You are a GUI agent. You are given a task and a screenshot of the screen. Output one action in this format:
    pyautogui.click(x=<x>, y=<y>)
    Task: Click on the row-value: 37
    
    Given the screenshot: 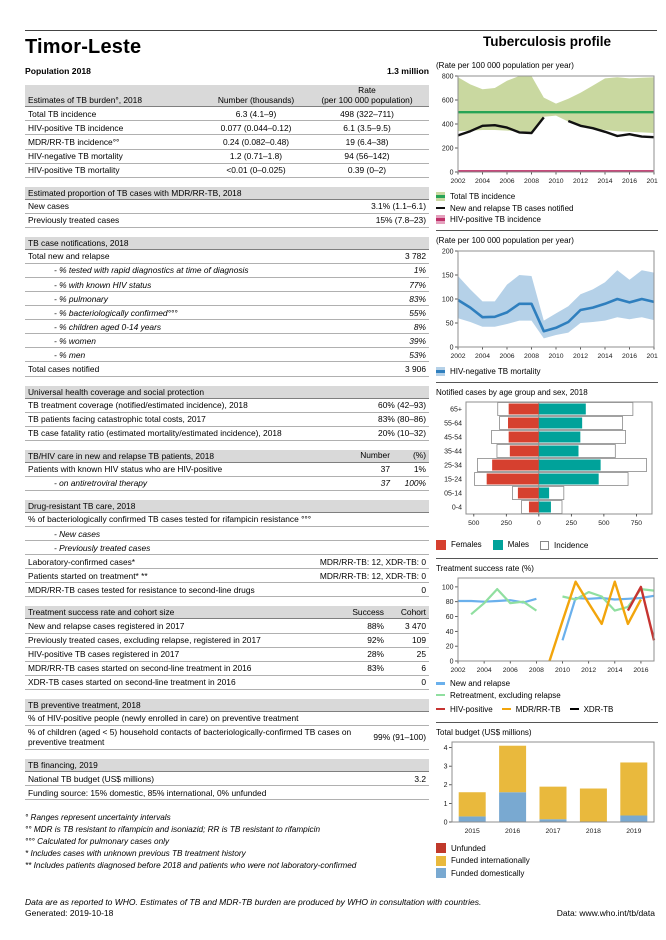 What is the action you would take?
    pyautogui.click(x=385, y=483)
    